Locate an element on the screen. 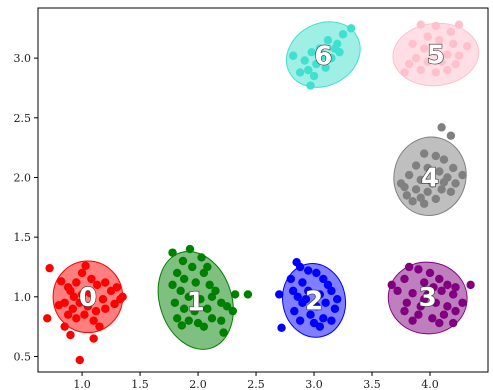  x-axis: 1.0 1.5 2.0 2.5 3.0 3.5 4.0 is located at coordinates (256, 381).